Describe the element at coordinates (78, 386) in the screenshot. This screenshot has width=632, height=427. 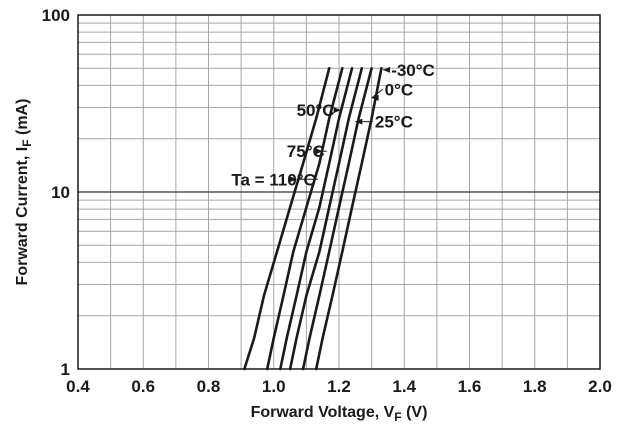
I see `x-tick-label: 0.4` at that location.